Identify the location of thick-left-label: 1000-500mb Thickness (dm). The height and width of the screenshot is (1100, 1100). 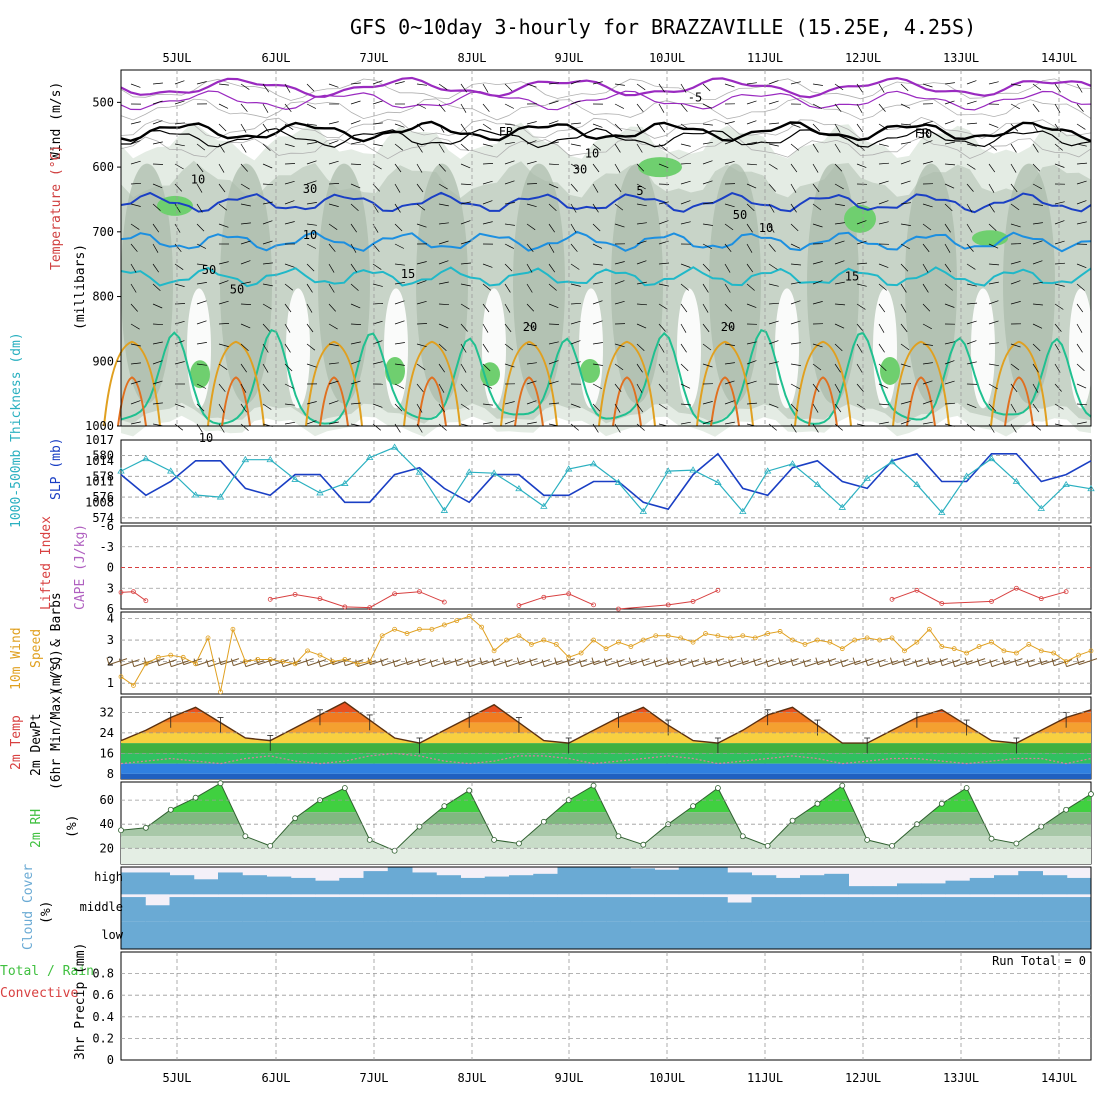
(16, 430).